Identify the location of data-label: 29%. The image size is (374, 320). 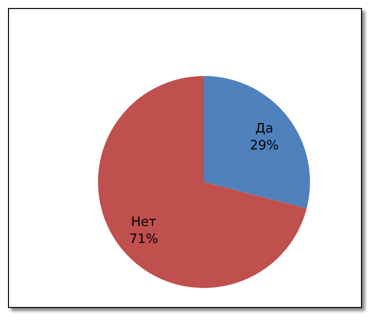
(264, 146).